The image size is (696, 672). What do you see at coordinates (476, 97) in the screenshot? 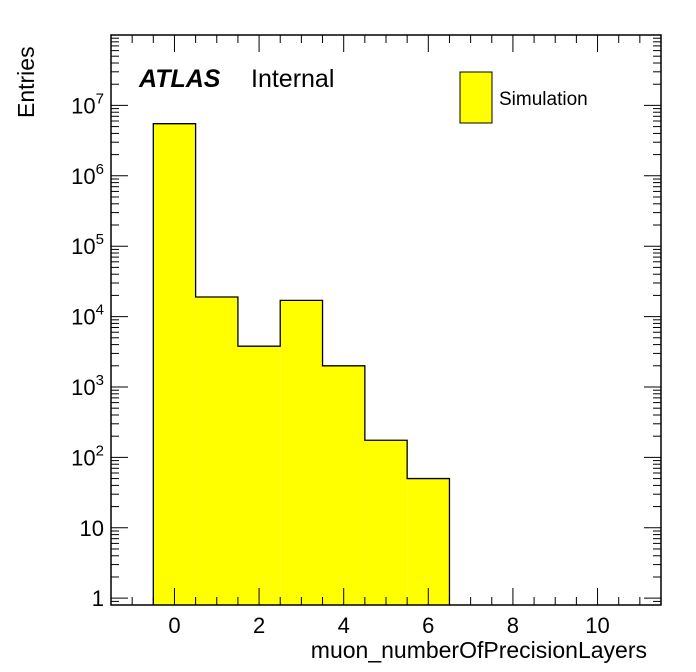
I see `legend-swatch` at bounding box center [476, 97].